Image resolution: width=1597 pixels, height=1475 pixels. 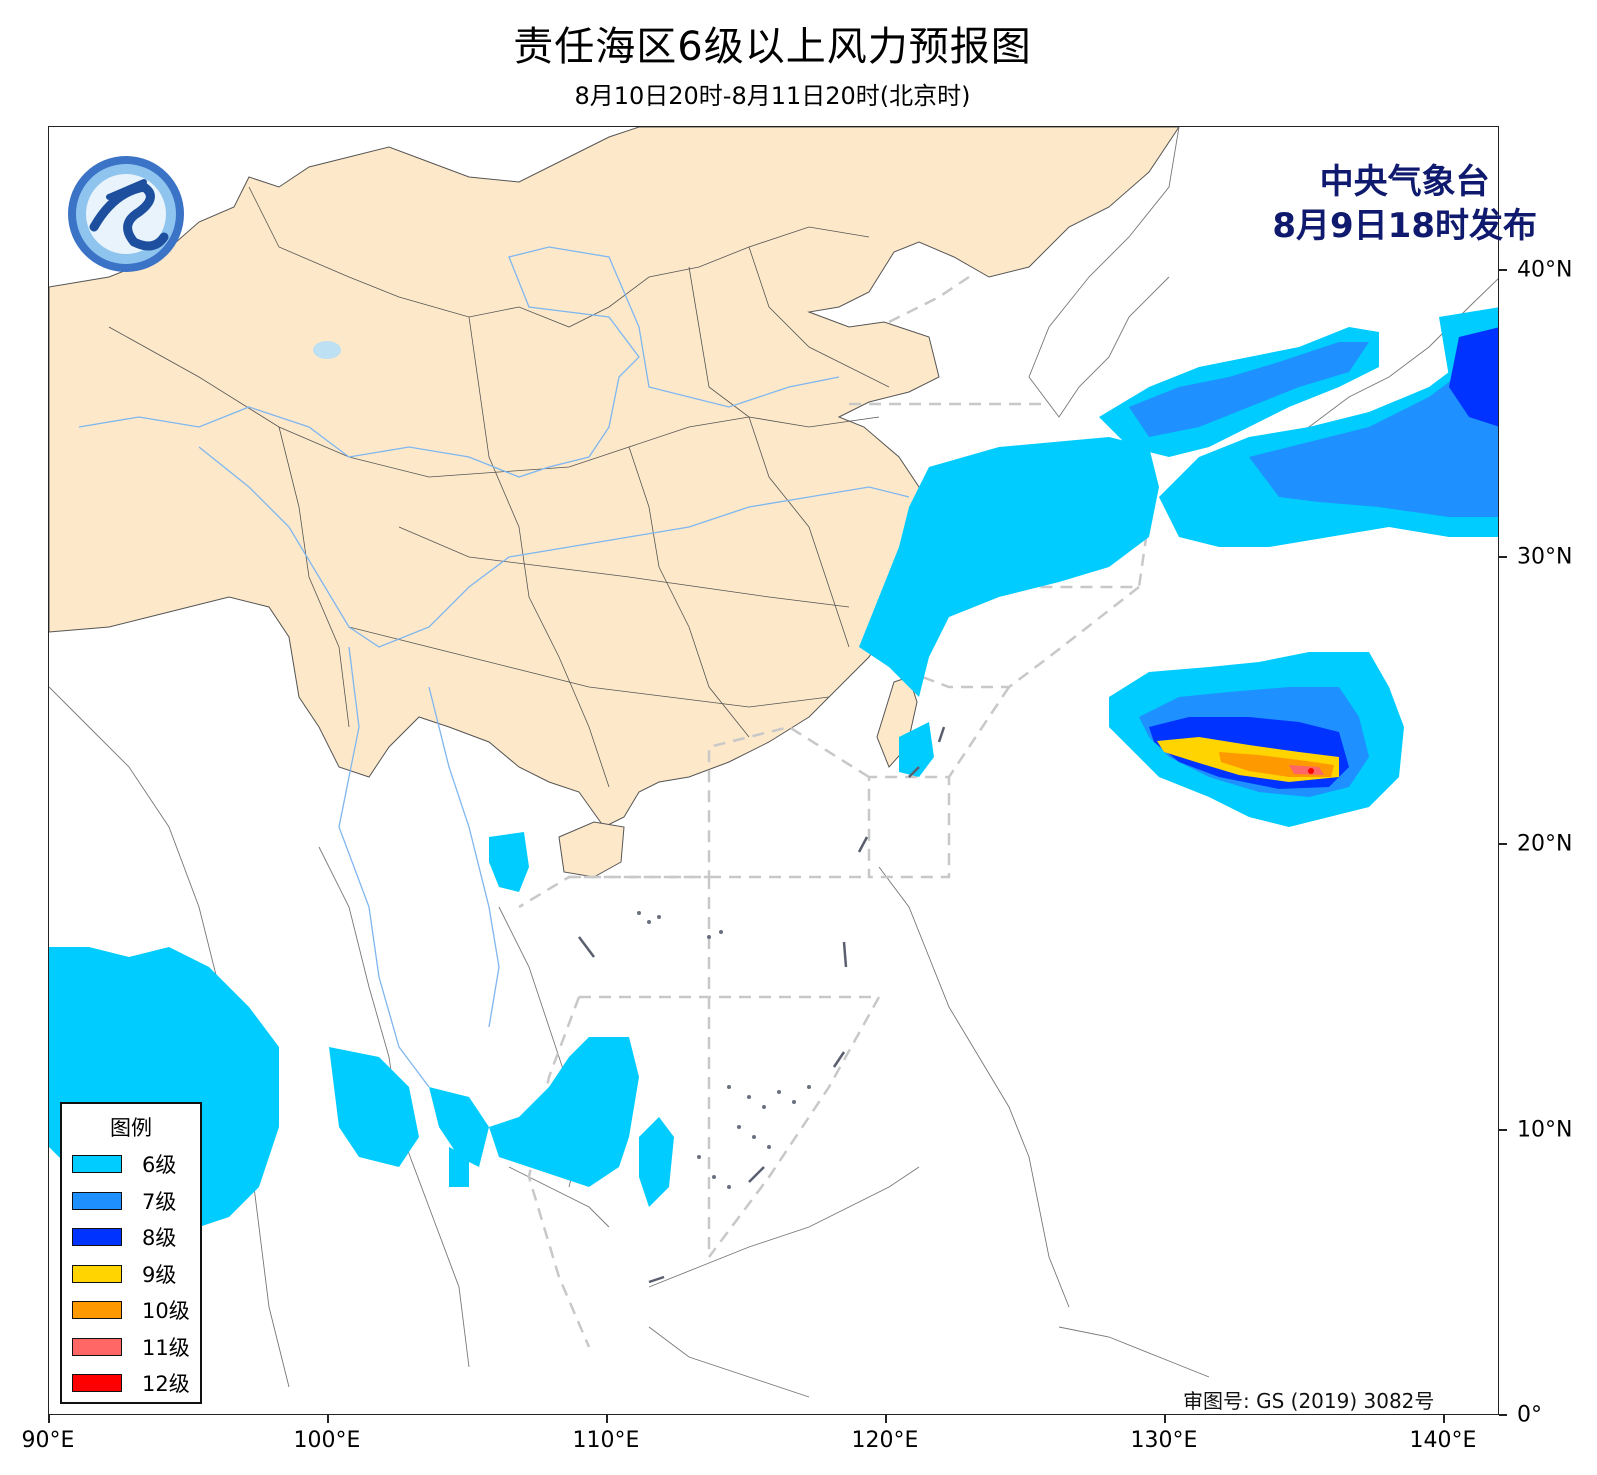 I want to click on legend-item: 6级, so click(x=131, y=1164).